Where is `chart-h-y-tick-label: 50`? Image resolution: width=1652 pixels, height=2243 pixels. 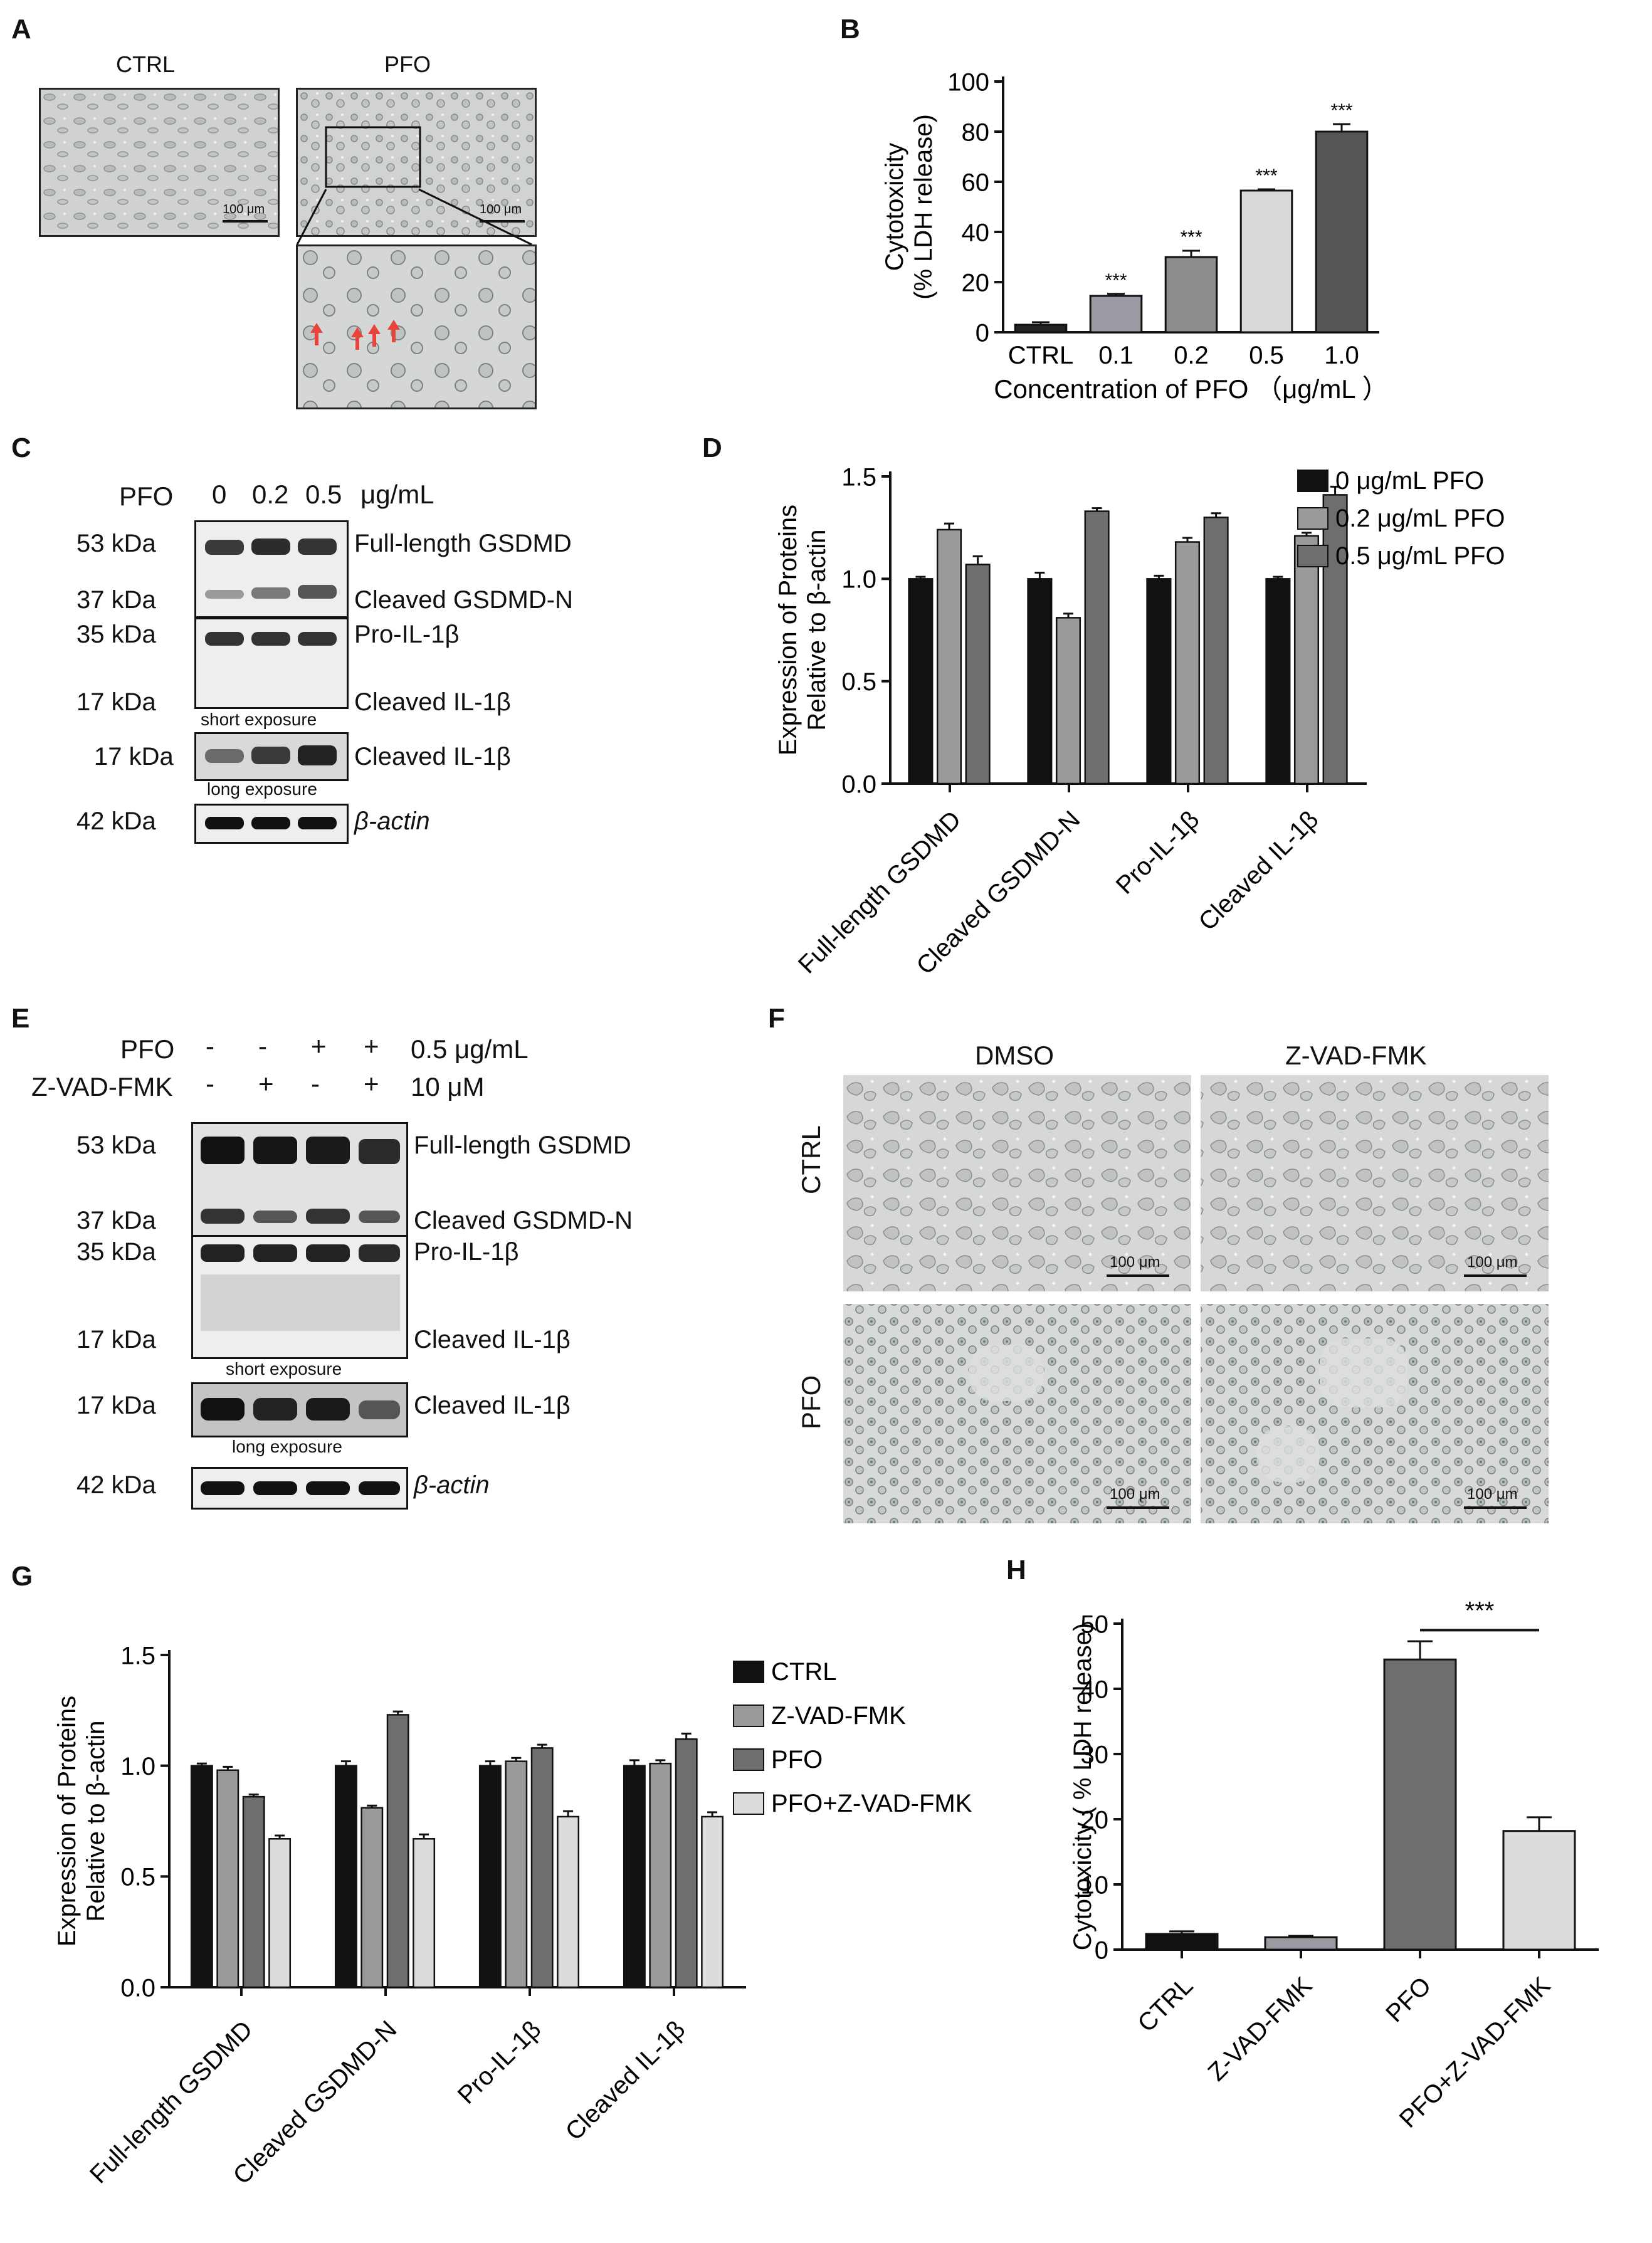 chart-h-y-tick-label: 50 is located at coordinates (1095, 1624).